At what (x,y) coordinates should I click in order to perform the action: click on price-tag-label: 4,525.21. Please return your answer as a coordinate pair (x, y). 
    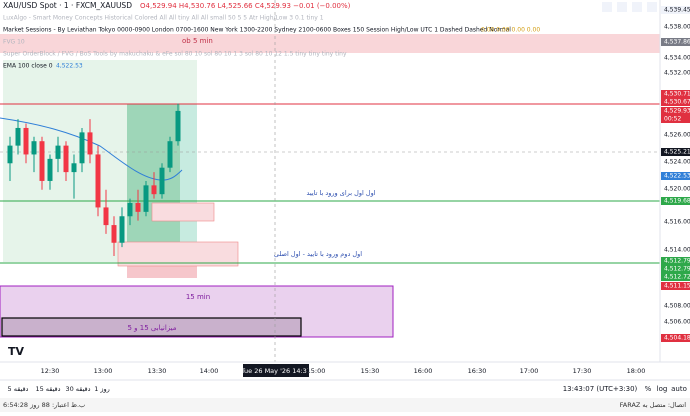
    Looking at the image, I should click on (677, 152).